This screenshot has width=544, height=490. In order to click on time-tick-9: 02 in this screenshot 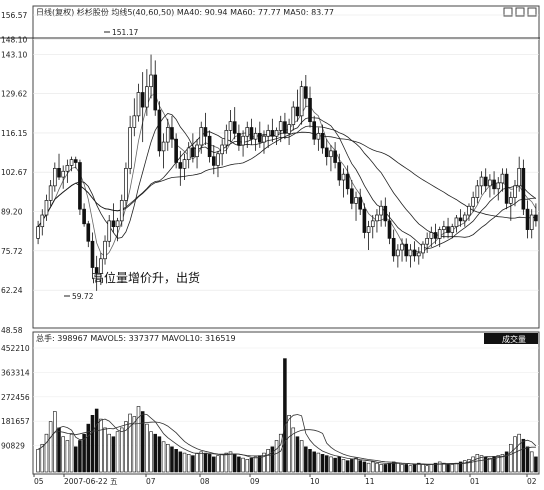, I will do `click(532, 481)`.